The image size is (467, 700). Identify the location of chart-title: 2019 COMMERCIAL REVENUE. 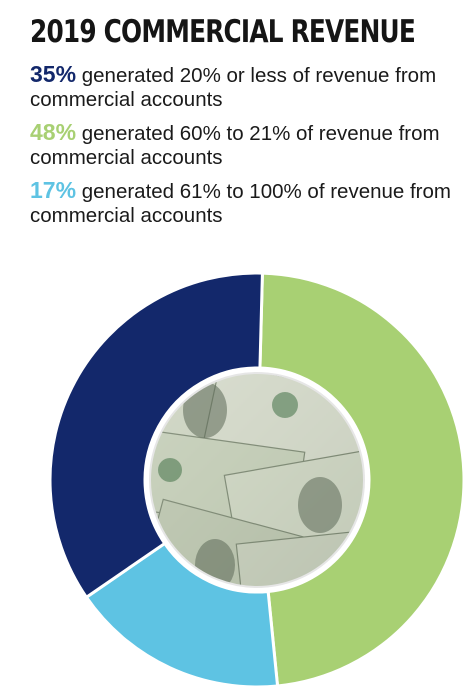
(223, 32).